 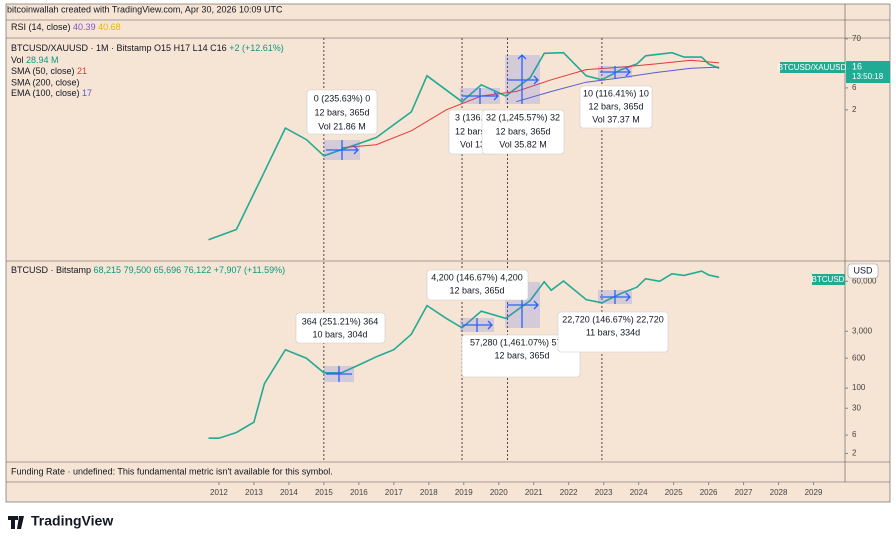 What do you see at coordinates (470, 131) in the screenshot?
I see `annotation-text: 12 bars` at bounding box center [470, 131].